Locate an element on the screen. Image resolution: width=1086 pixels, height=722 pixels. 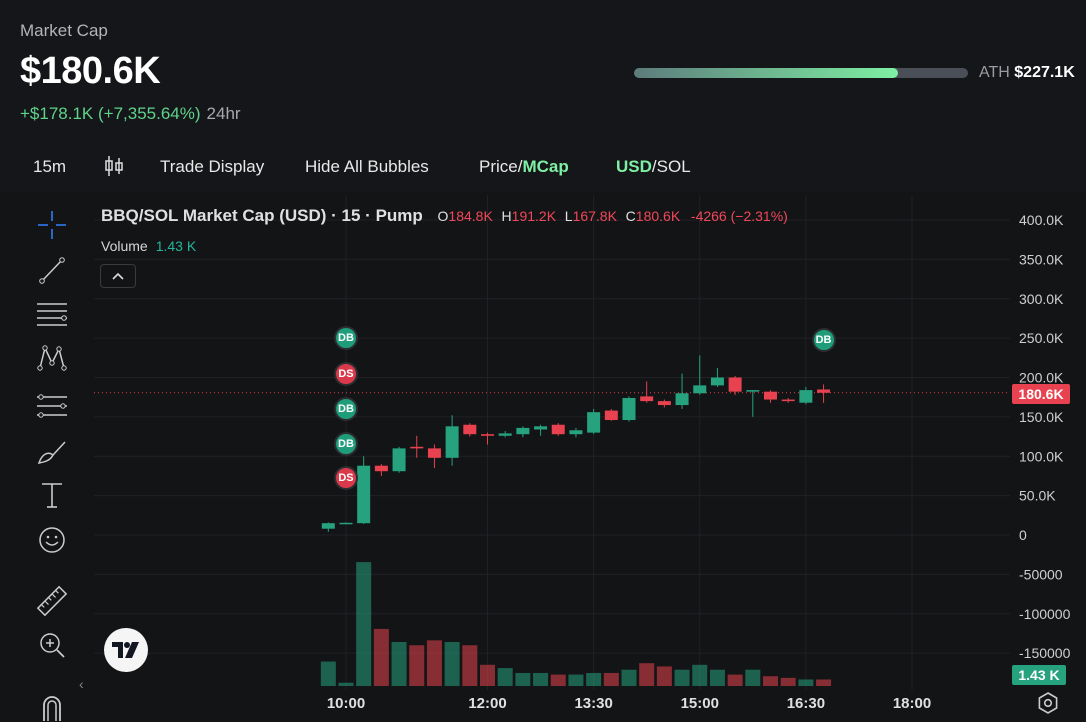
ath-readout: ATH $227.1K is located at coordinates (1027, 73).